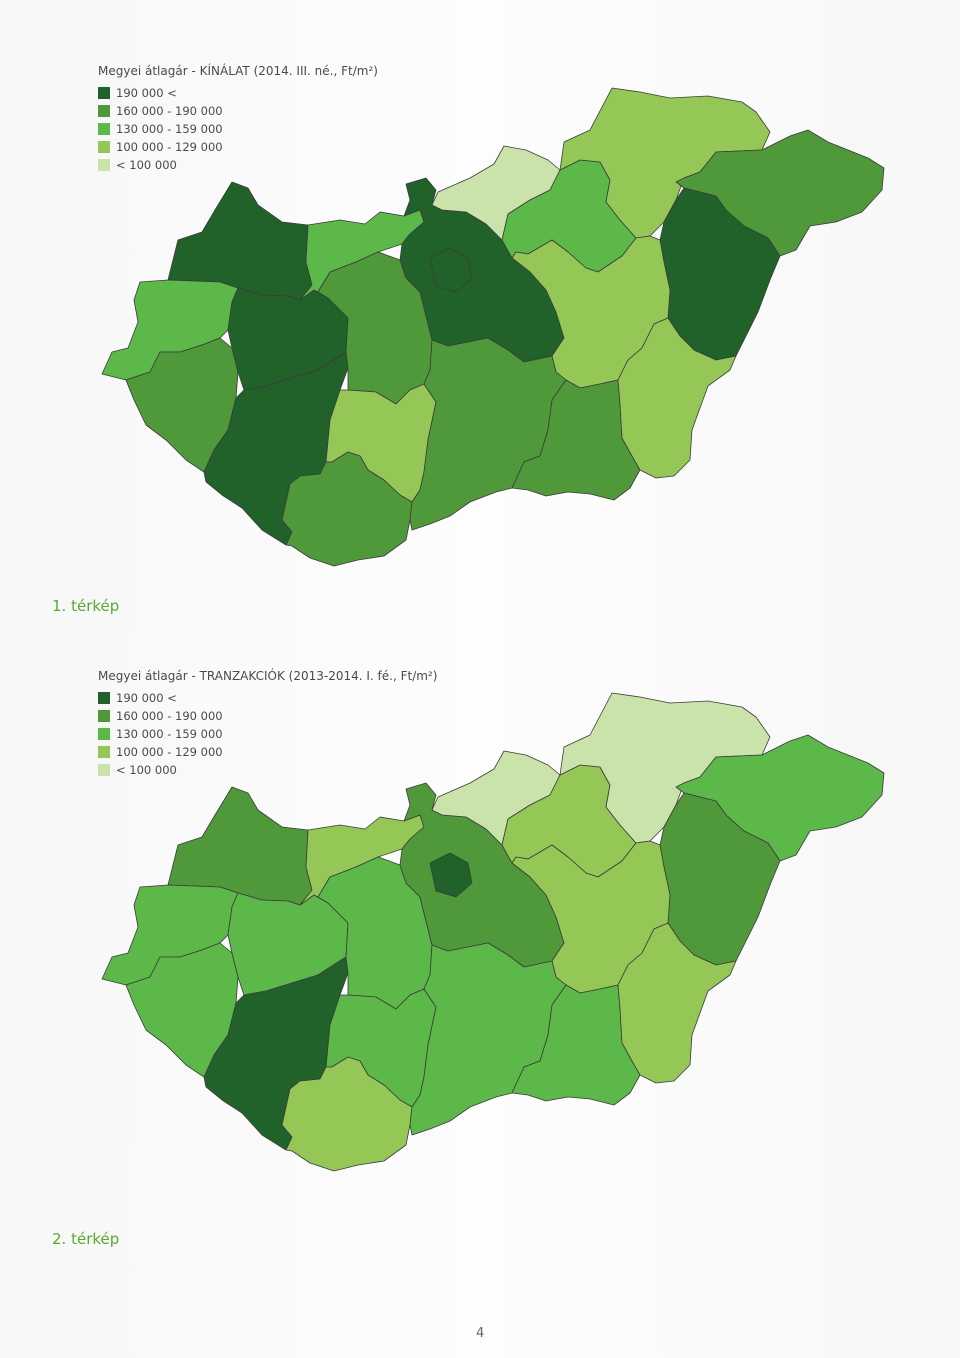 The height and width of the screenshot is (1358, 960). I want to click on page-number: 4, so click(480, 1333).